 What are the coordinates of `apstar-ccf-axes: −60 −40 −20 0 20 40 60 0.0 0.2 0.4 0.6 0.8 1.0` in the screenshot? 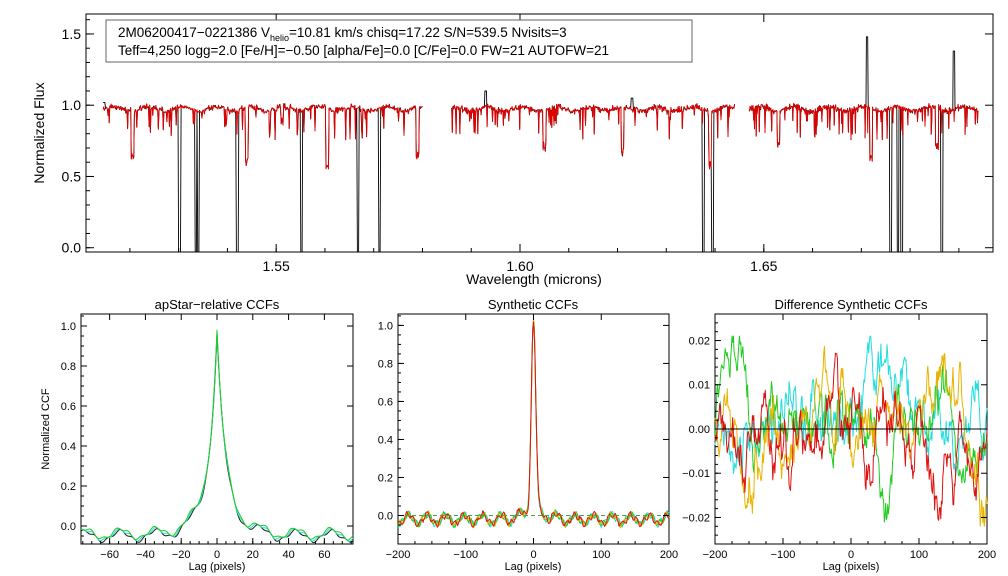 It's located at (207, 437).